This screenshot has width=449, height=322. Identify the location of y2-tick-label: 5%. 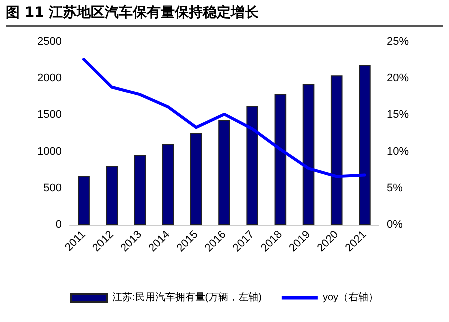
(395, 188).